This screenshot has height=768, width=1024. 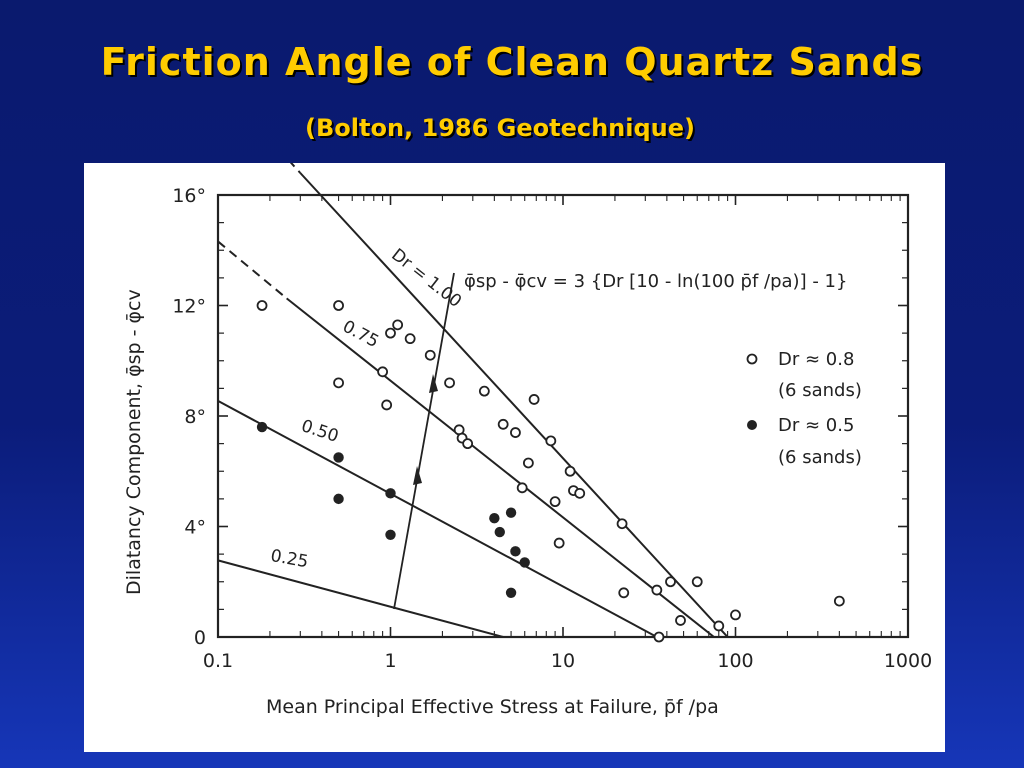 What do you see at coordinates (200, 638) in the screenshot?
I see `y-tick-label: 0` at bounding box center [200, 638].